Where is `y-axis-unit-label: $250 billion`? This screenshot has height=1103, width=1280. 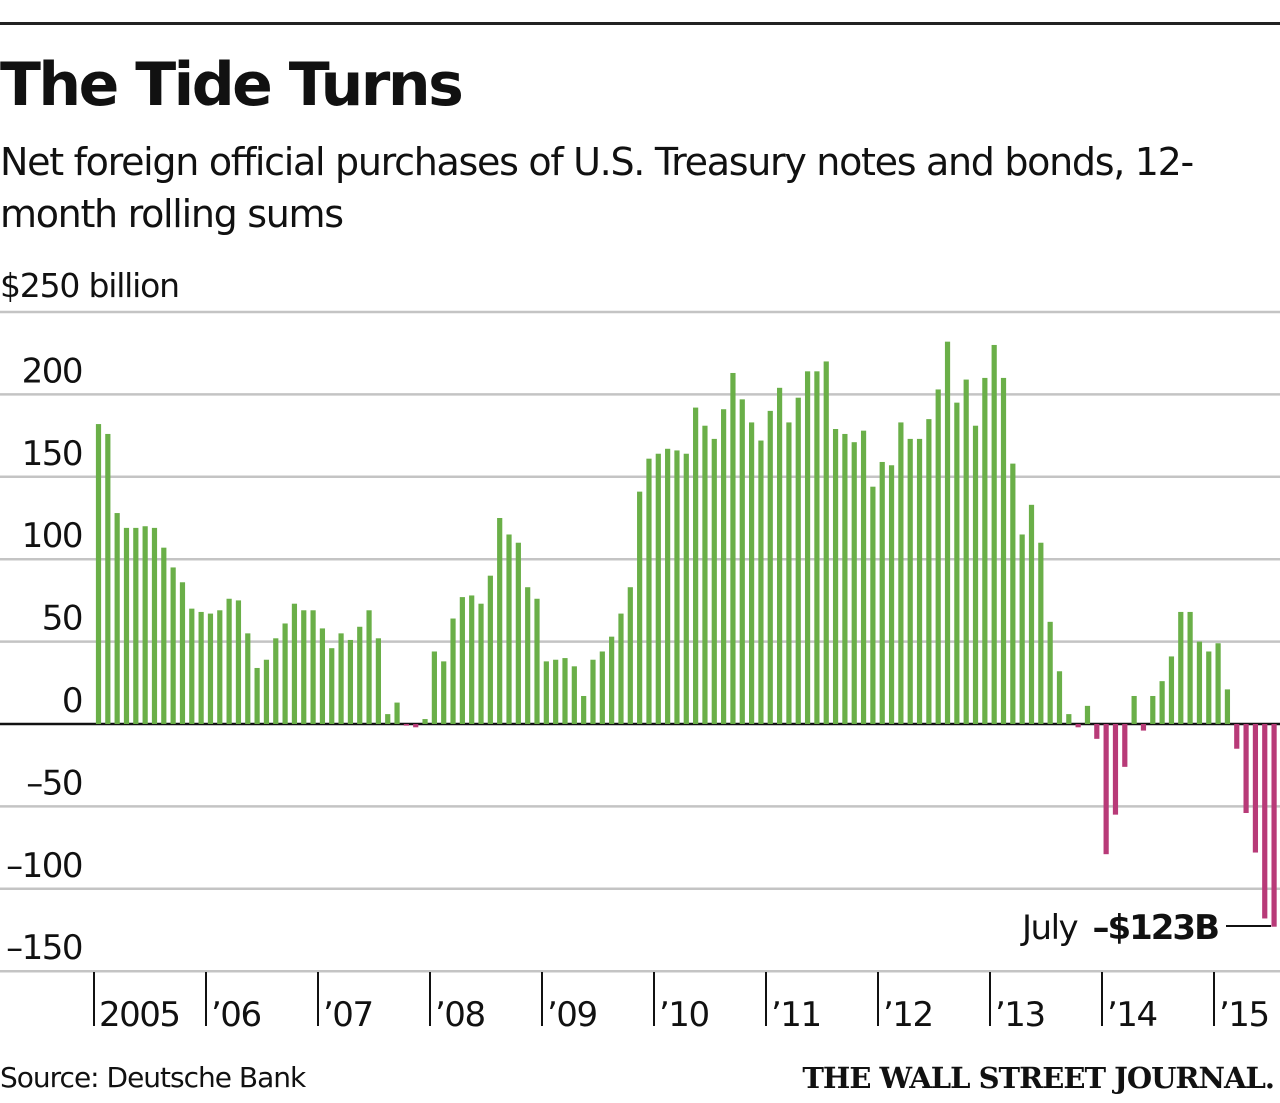 y-axis-unit-label: $250 billion is located at coordinates (90, 285).